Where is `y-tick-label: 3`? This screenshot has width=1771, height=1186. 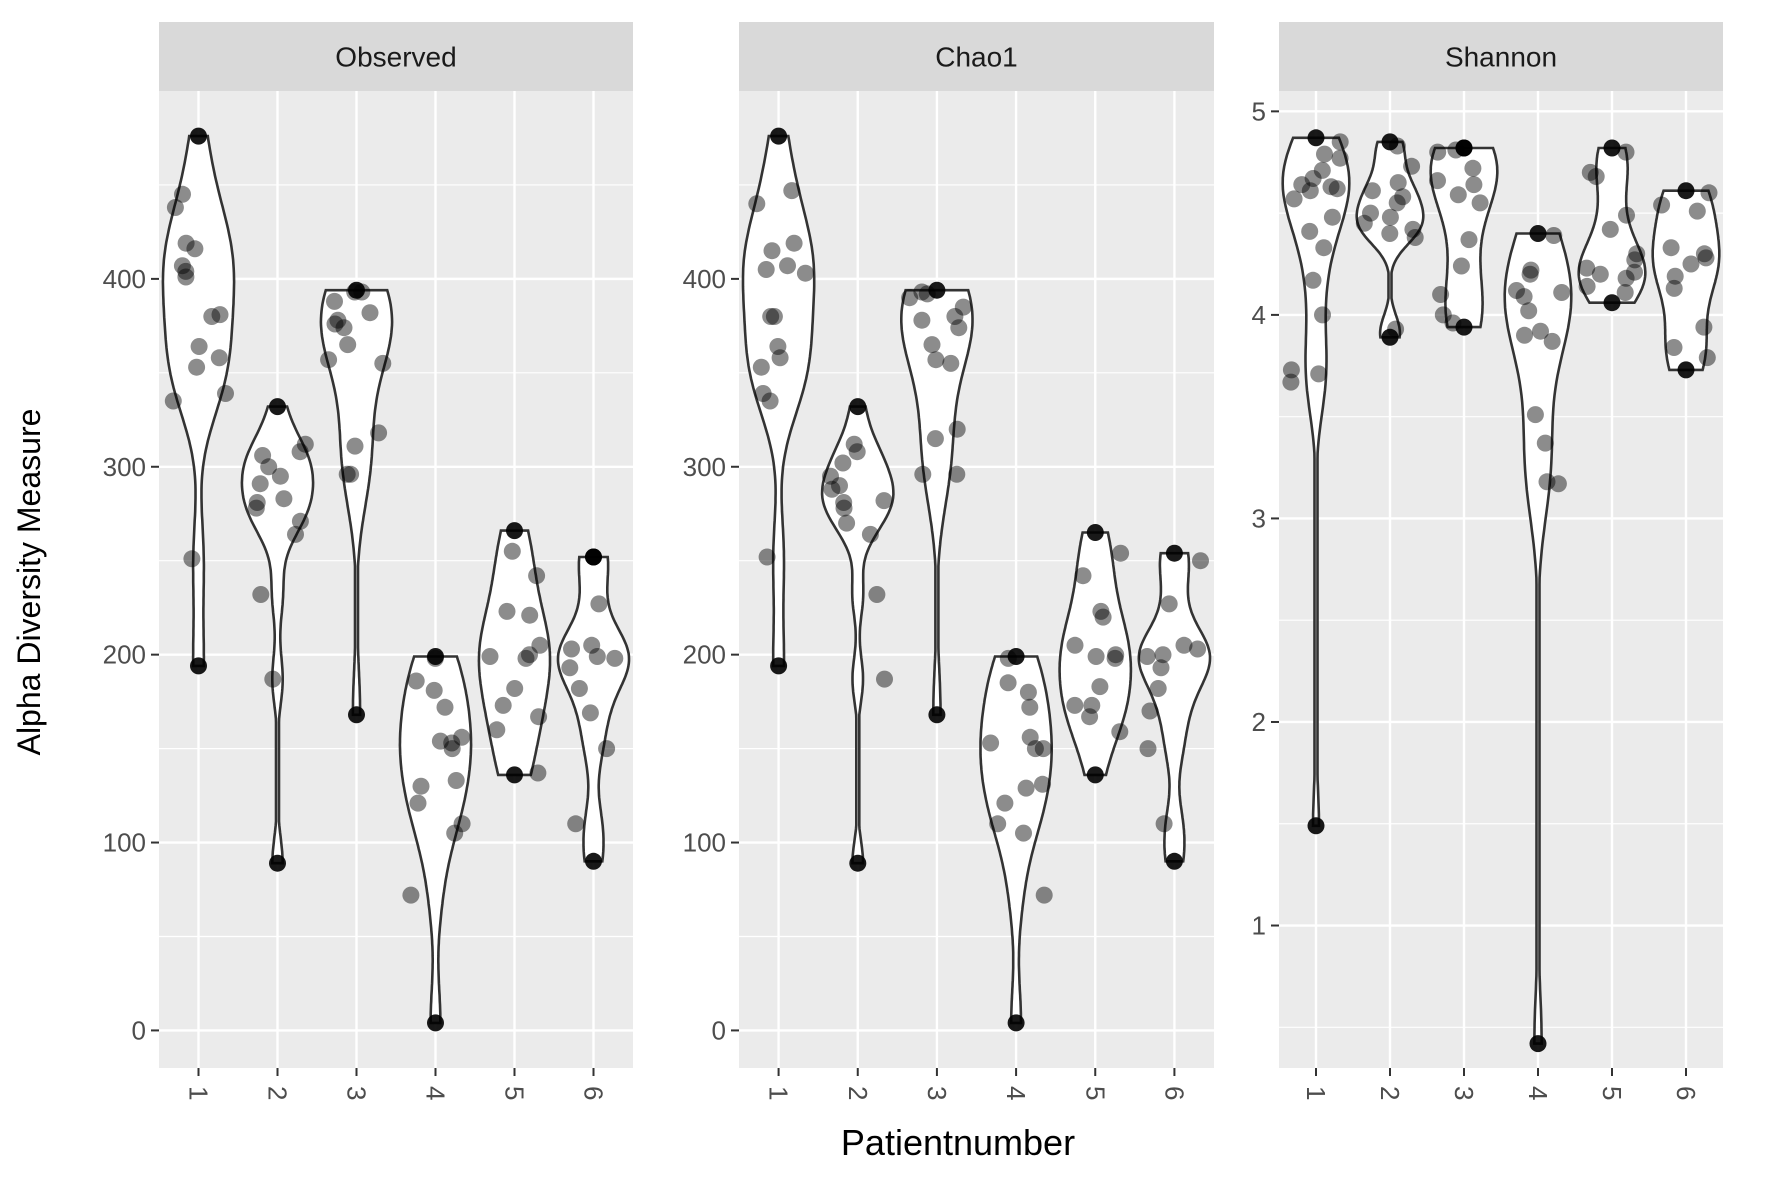
y-tick-label: 3 is located at coordinates (1259, 518).